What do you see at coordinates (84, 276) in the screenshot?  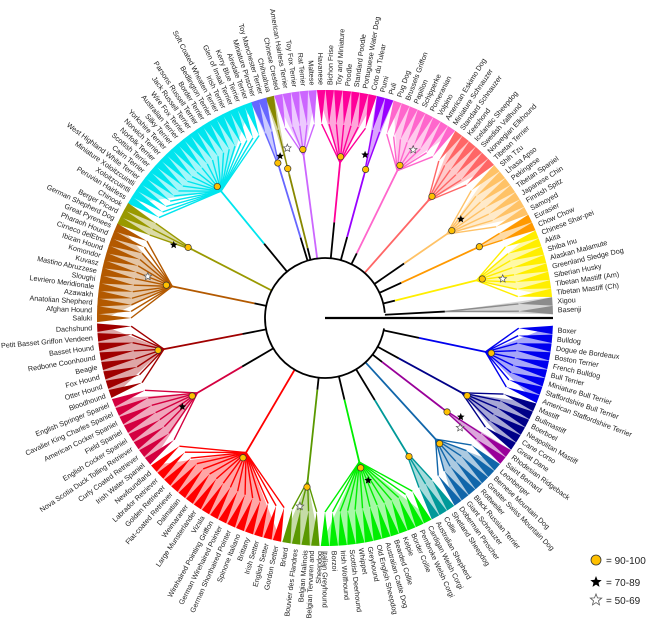 I see `breed-label: Sloughi` at bounding box center [84, 276].